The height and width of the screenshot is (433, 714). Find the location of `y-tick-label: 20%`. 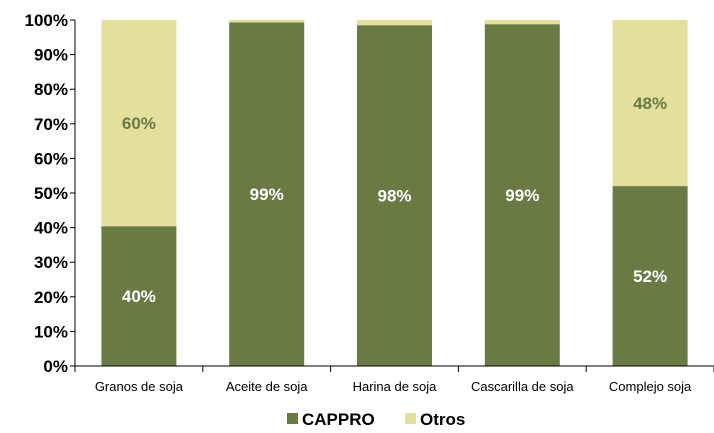

y-tick-label: 20% is located at coordinates (51, 297).